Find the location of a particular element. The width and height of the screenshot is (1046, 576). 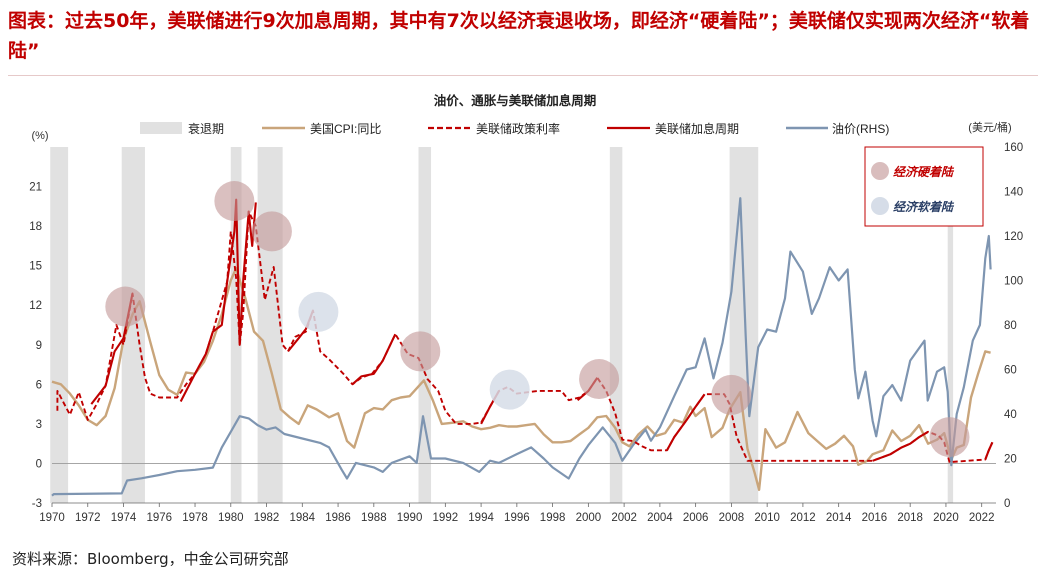

x-tick-label: 1980 is located at coordinates (231, 518).